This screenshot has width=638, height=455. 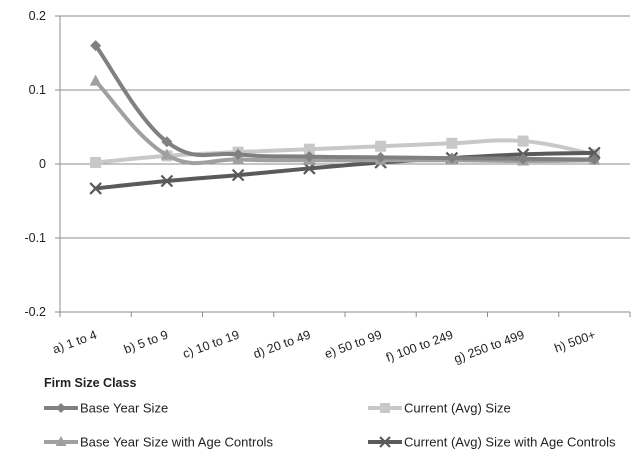 I want to click on y-tick-label: 0.1, so click(x=37, y=90).